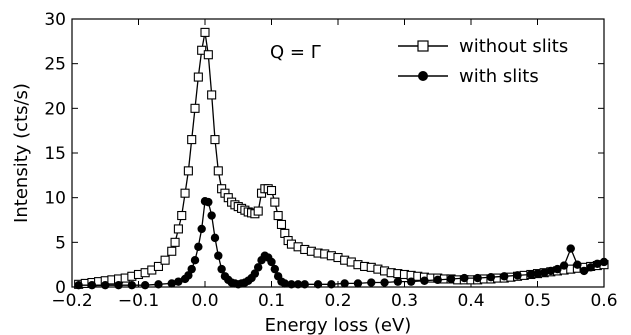 This screenshot has width=631, height=335. I want to click on legend-label-with-slits: with slits, so click(499, 76).